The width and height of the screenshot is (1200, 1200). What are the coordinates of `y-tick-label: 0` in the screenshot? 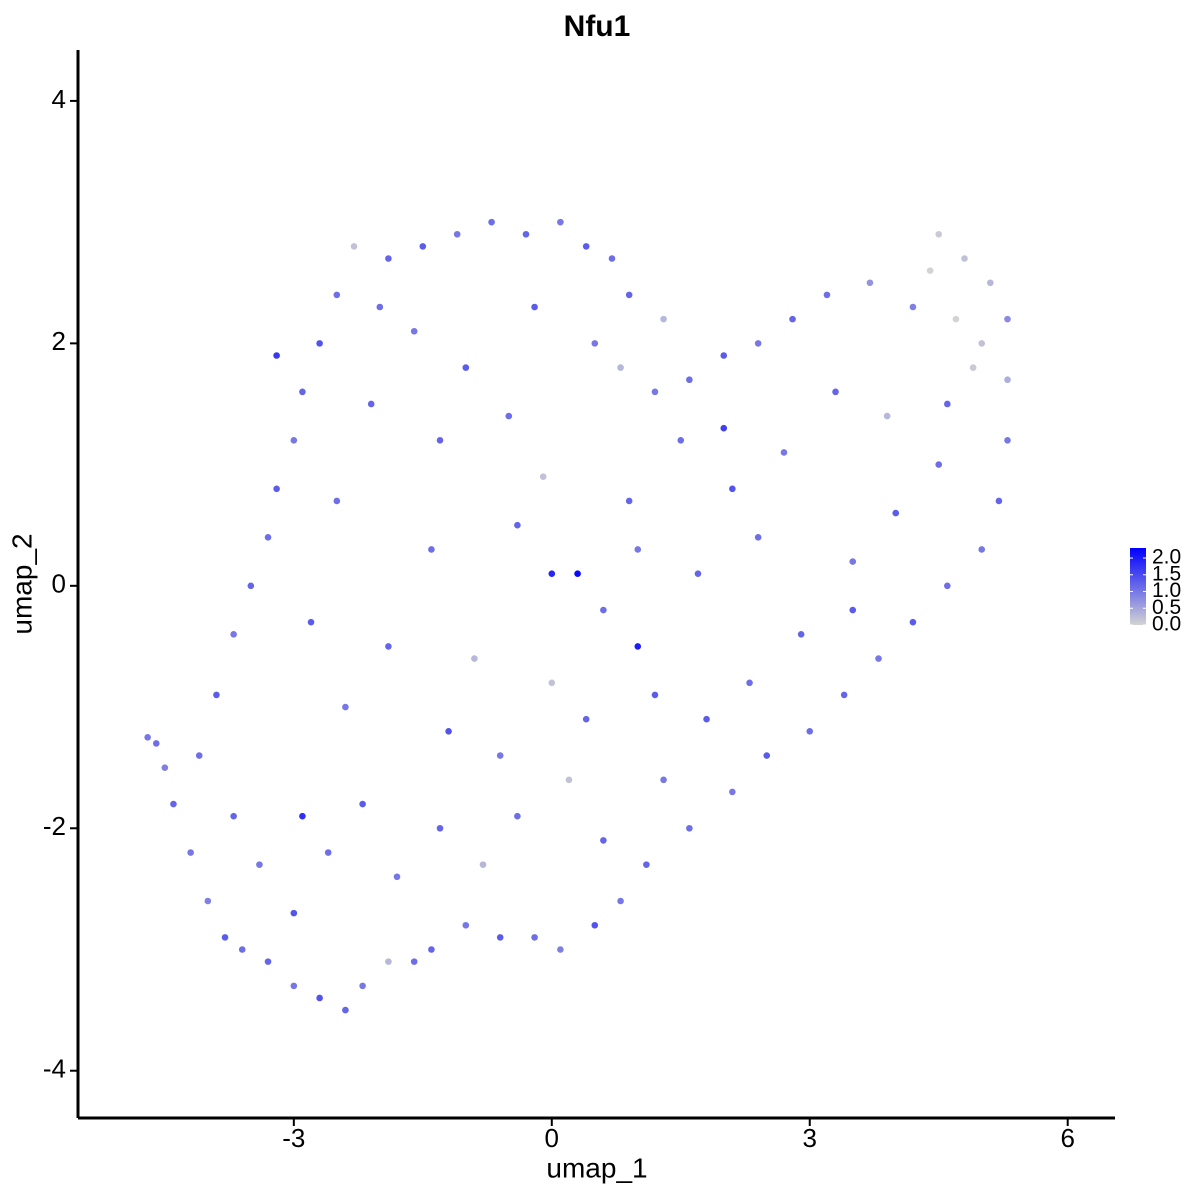 It's located at (59, 584).